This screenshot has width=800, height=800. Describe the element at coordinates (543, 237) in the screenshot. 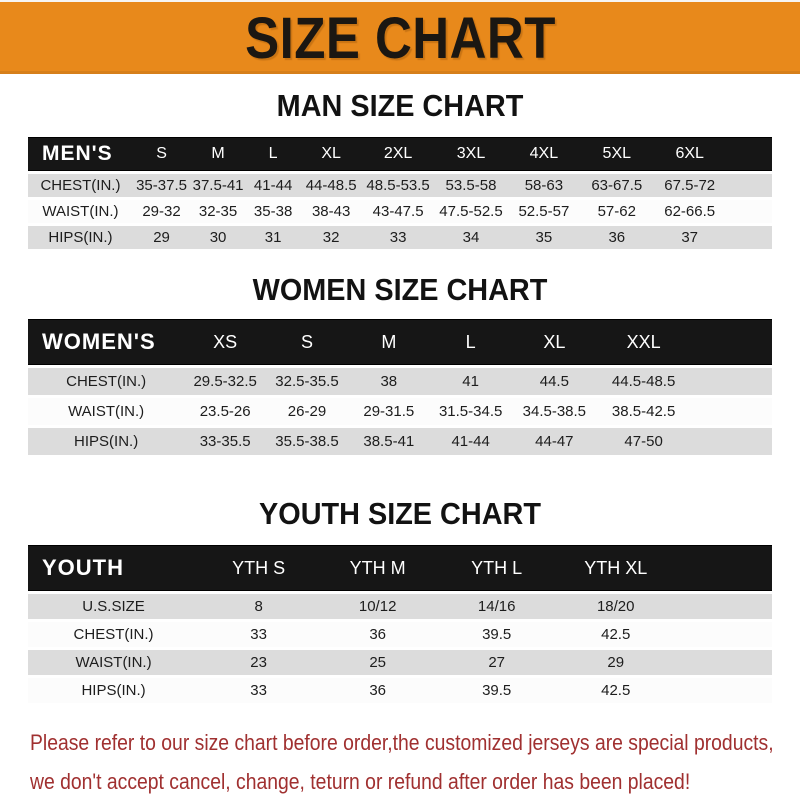

I see `cell-value: 35` at that location.